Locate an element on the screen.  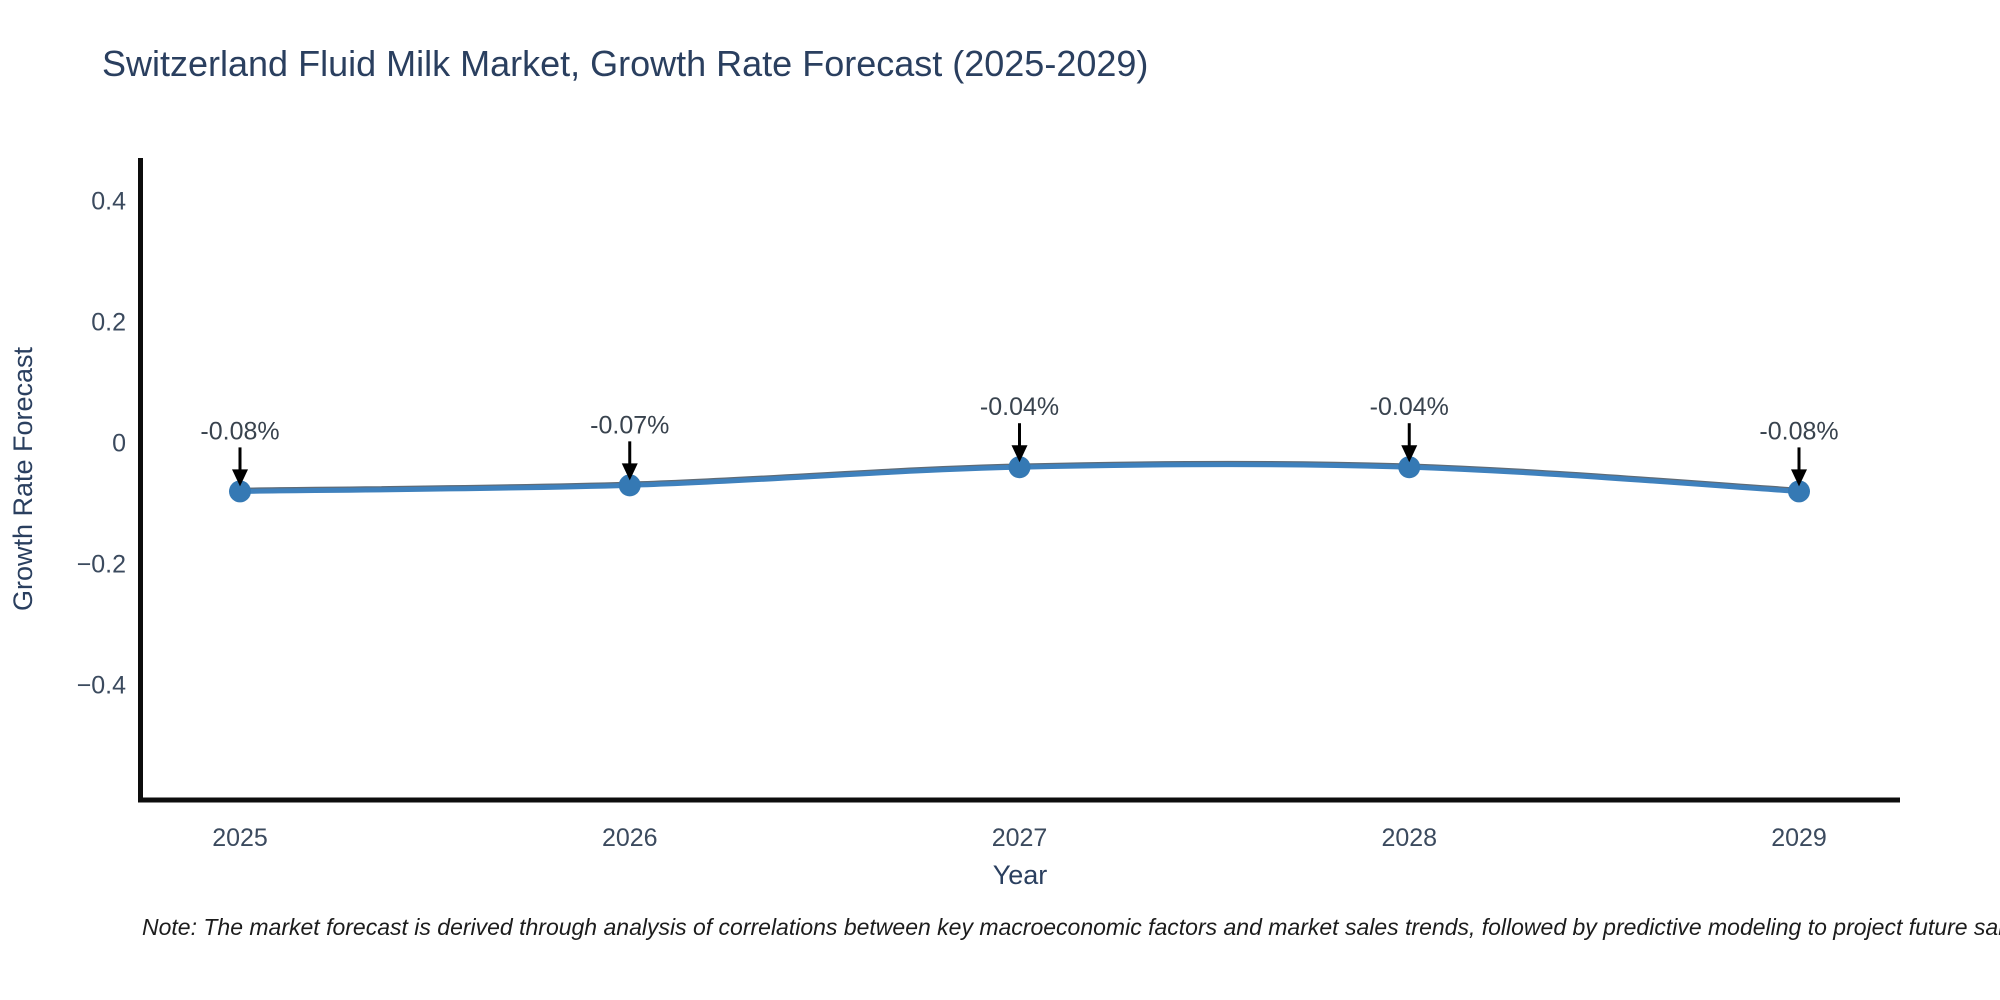
y-tick-label: −0.4 is located at coordinates (101, 686).